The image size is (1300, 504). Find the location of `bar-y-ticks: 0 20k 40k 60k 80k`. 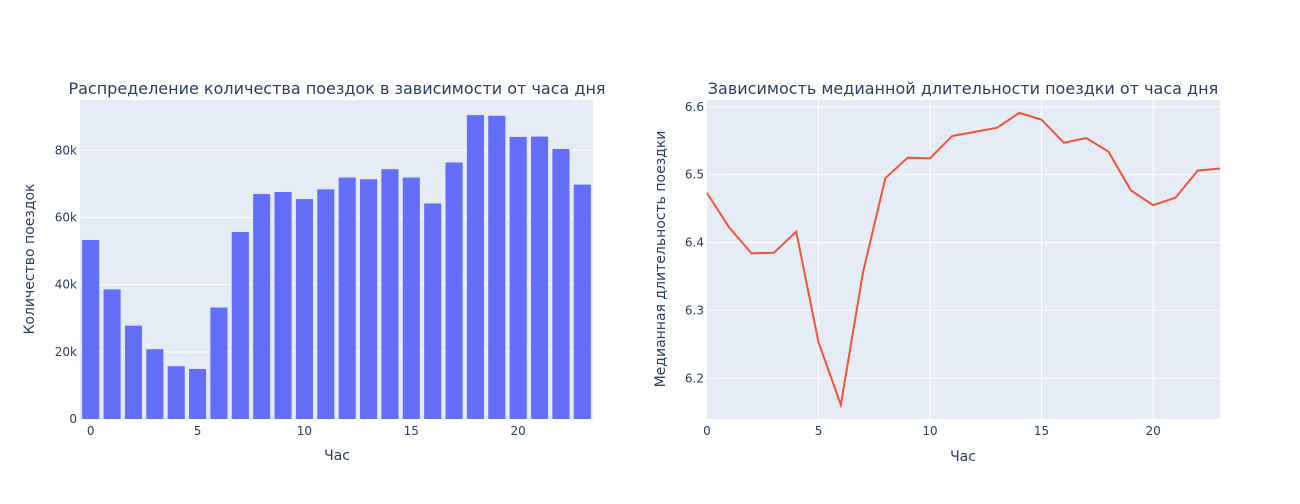

bar-y-ticks: 0 20k 40k 60k 80k is located at coordinates (66, 284).